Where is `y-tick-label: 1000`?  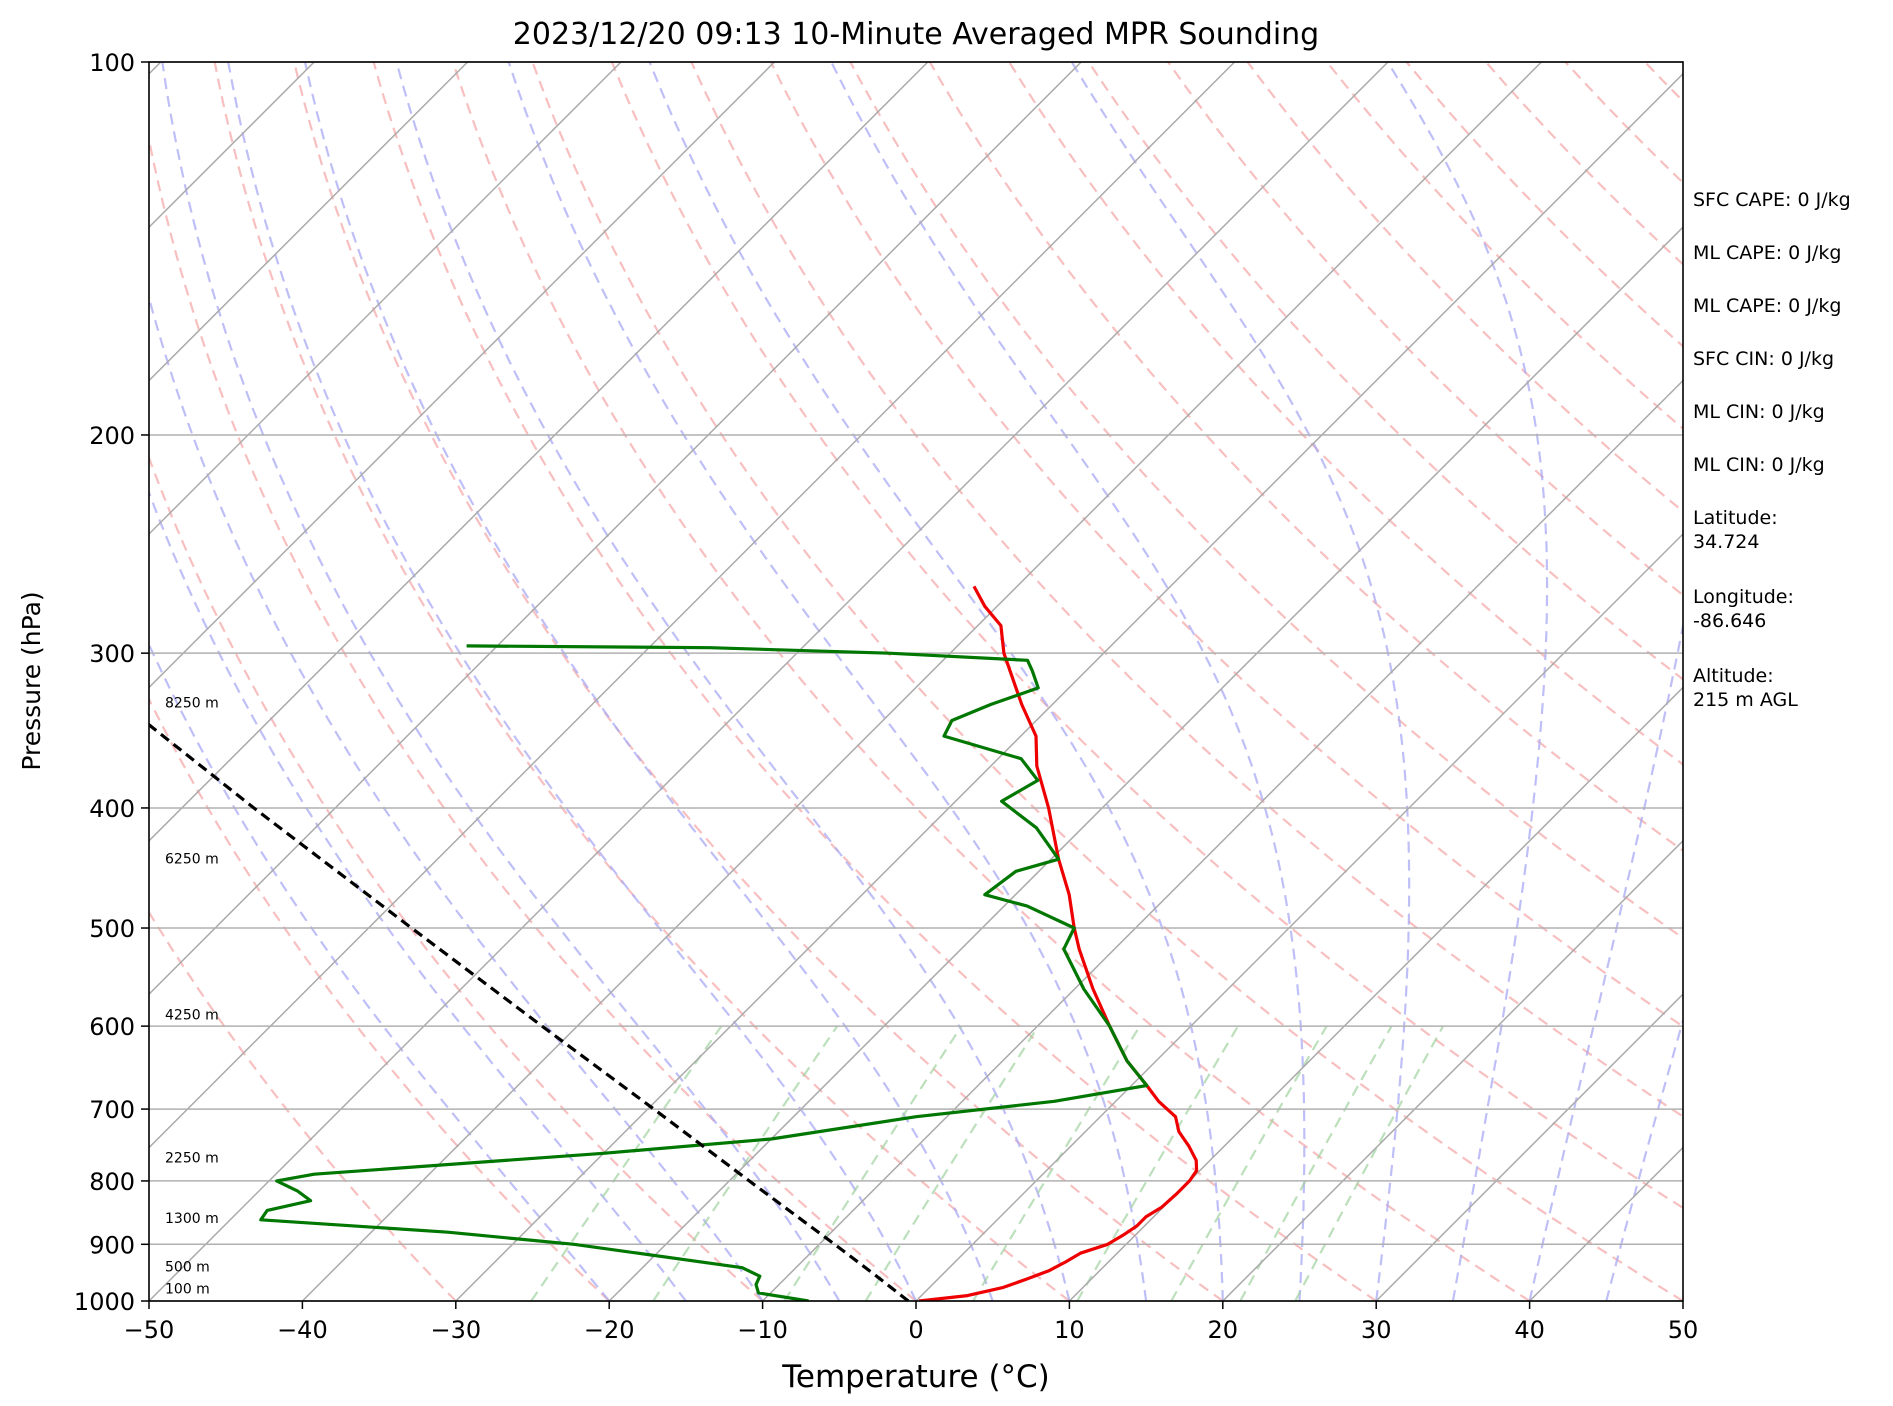 y-tick-label: 1000 is located at coordinates (104, 1302).